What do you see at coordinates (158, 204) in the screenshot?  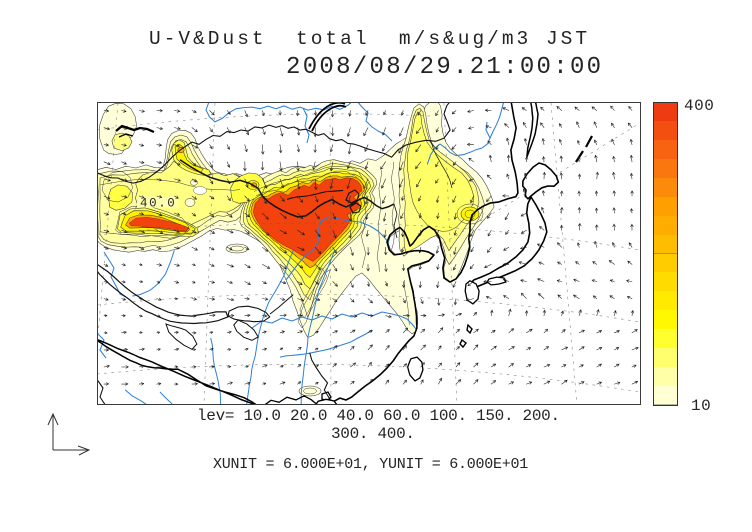 I see `svg-text: 40.0` at bounding box center [158, 204].